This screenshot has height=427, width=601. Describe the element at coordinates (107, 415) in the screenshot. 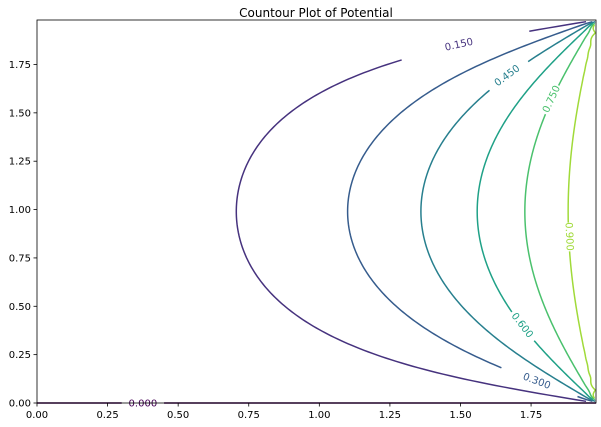

I see `x-tick-label: 0.25` at that location.